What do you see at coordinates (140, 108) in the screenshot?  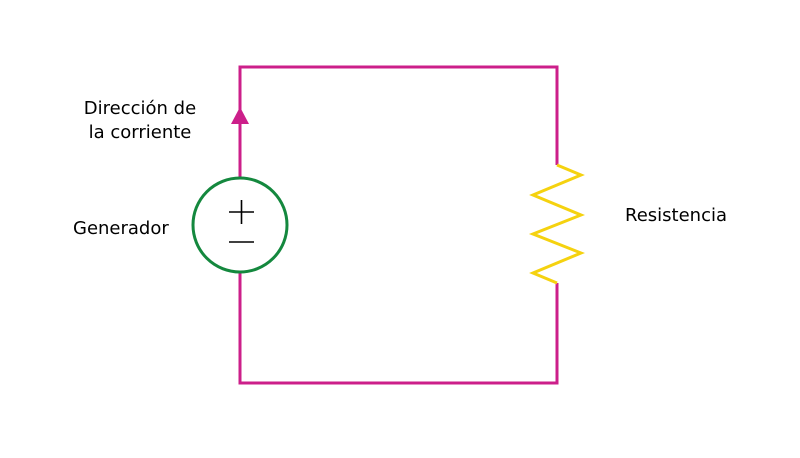 I see `current-direction-label-line1: Dirección de` at bounding box center [140, 108].